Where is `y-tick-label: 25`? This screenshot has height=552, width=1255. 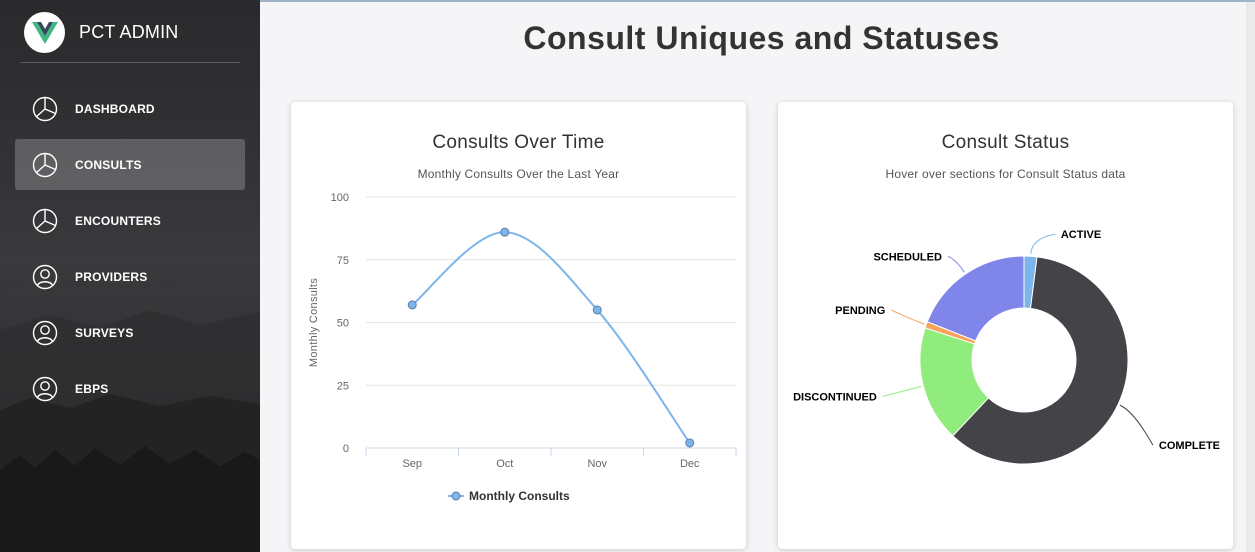 y-tick-label: 25 is located at coordinates (343, 386).